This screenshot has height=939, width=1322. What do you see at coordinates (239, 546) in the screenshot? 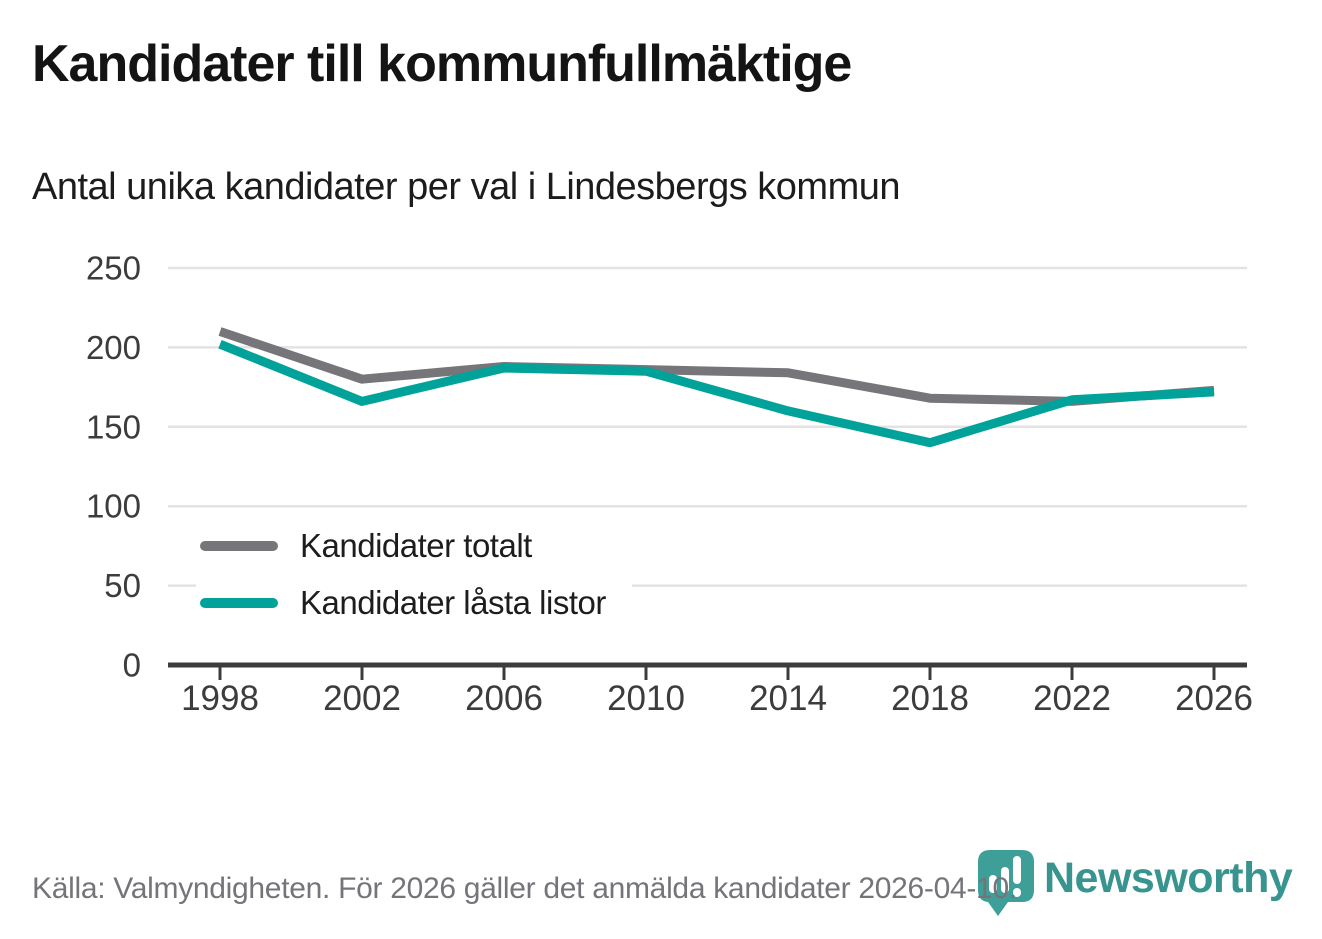
I see `legend-swatch-totalt-icon` at bounding box center [239, 546].